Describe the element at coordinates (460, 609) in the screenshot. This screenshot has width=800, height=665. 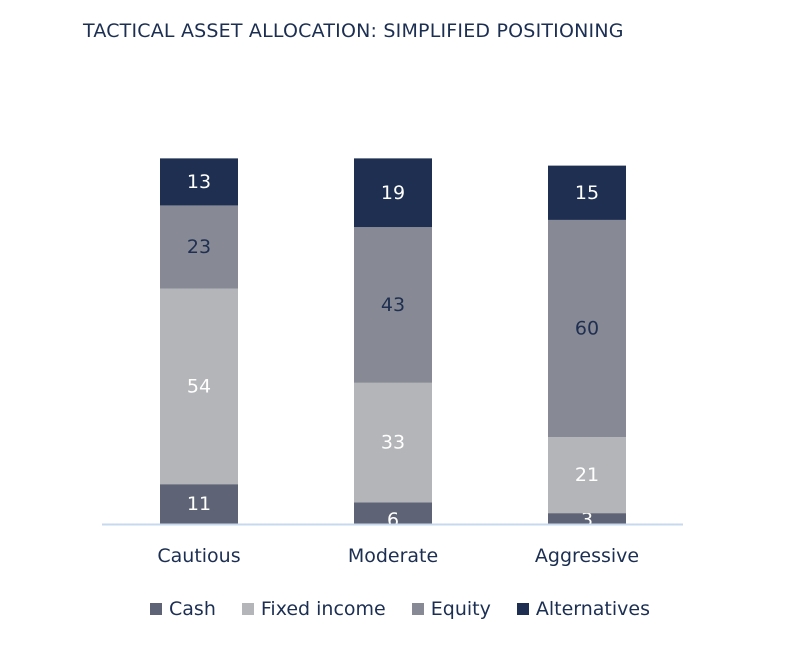
I see `legend-label: Equity` at that location.